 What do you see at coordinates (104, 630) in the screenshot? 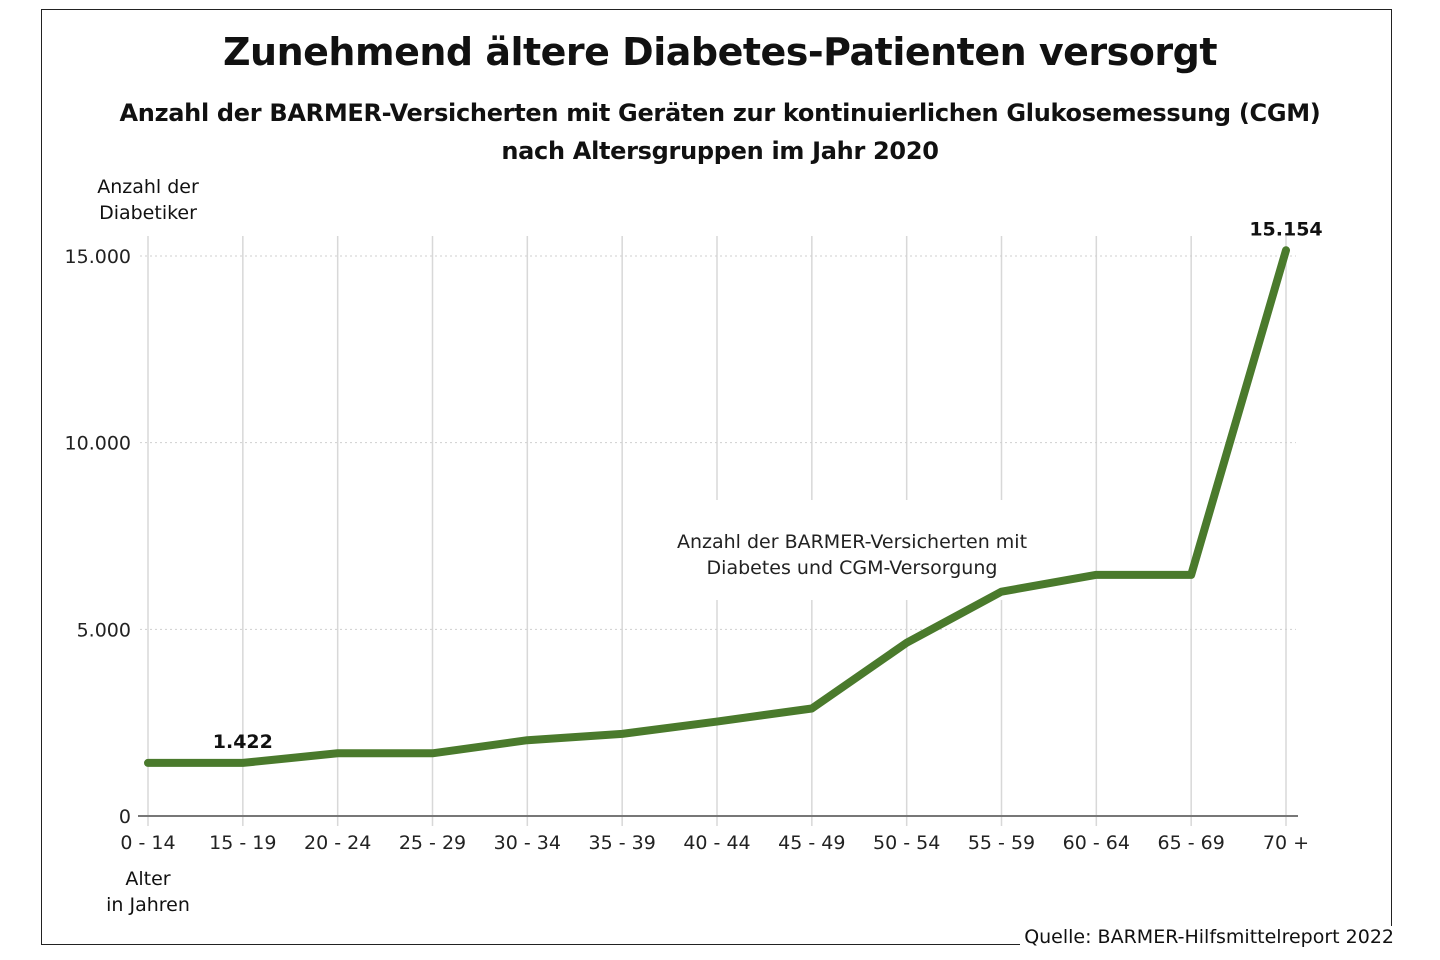
I see `y-tick-label: 5.000` at bounding box center [104, 630].